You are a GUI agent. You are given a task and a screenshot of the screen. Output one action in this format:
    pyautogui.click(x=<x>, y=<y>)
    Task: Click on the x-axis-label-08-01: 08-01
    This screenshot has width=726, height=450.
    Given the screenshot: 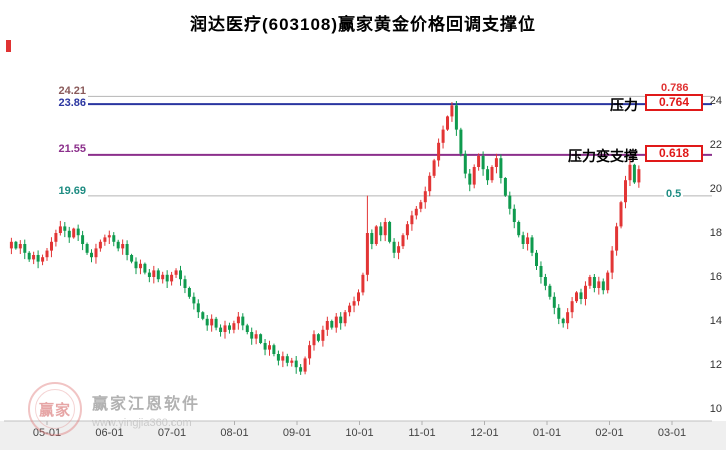 What is the action you would take?
    pyautogui.click(x=234, y=433)
    